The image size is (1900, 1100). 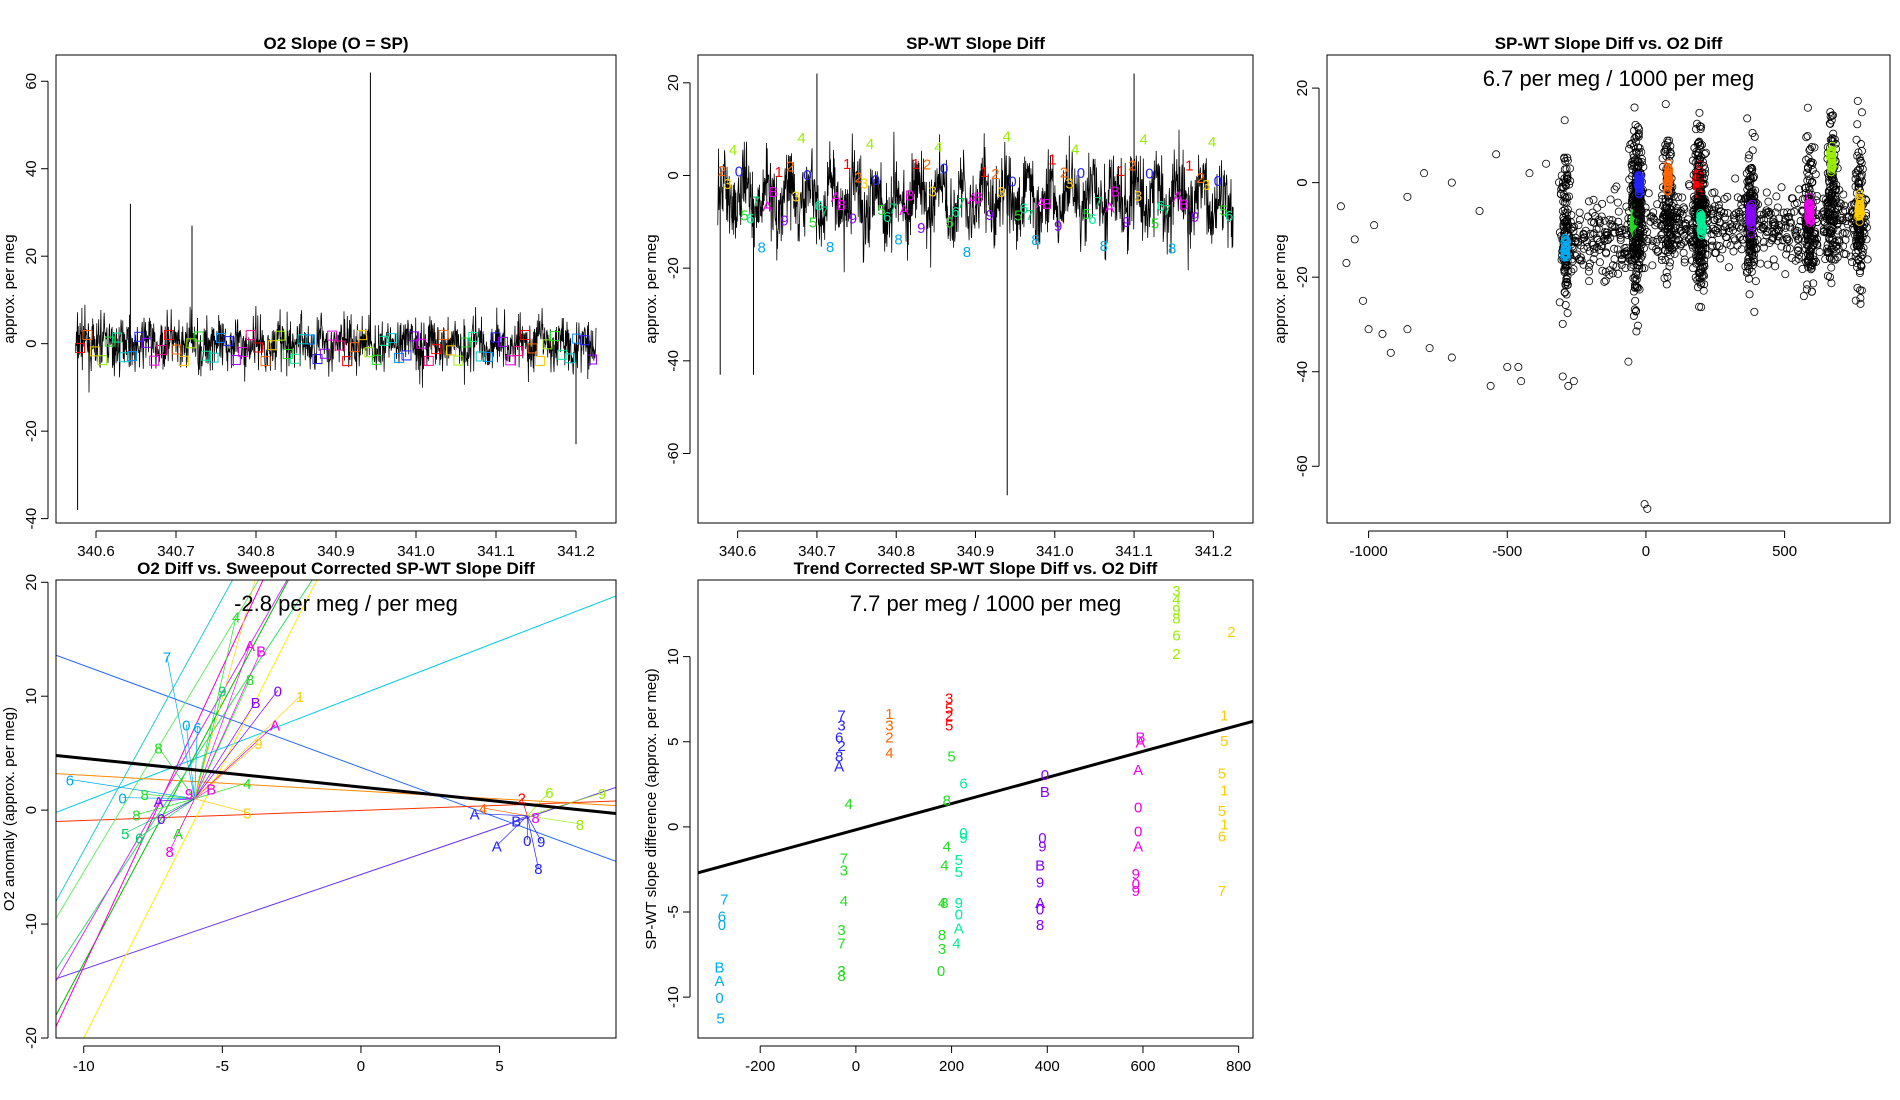 What do you see at coordinates (1224, 716) in the screenshot?
I see `point-label: 1` at bounding box center [1224, 716].